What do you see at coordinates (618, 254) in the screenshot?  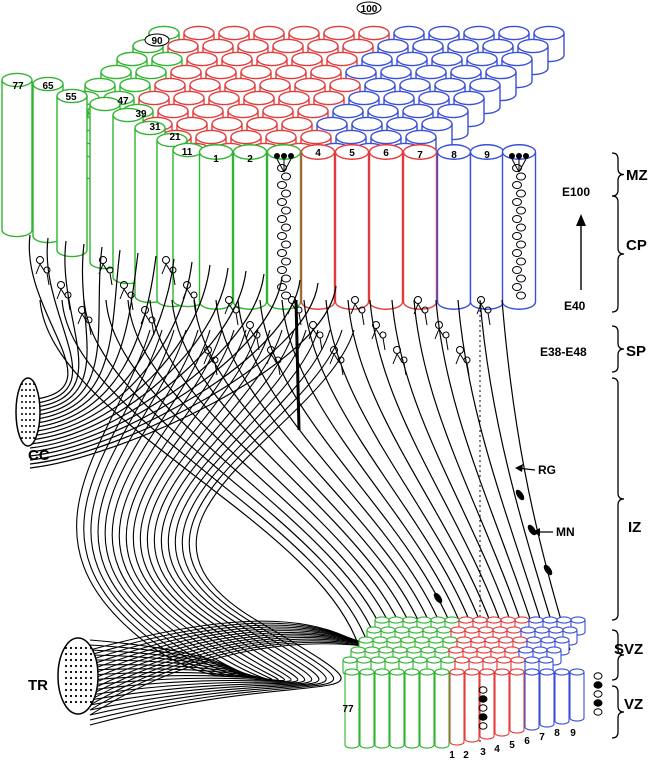 I see `zone-bracket` at bounding box center [618, 254].